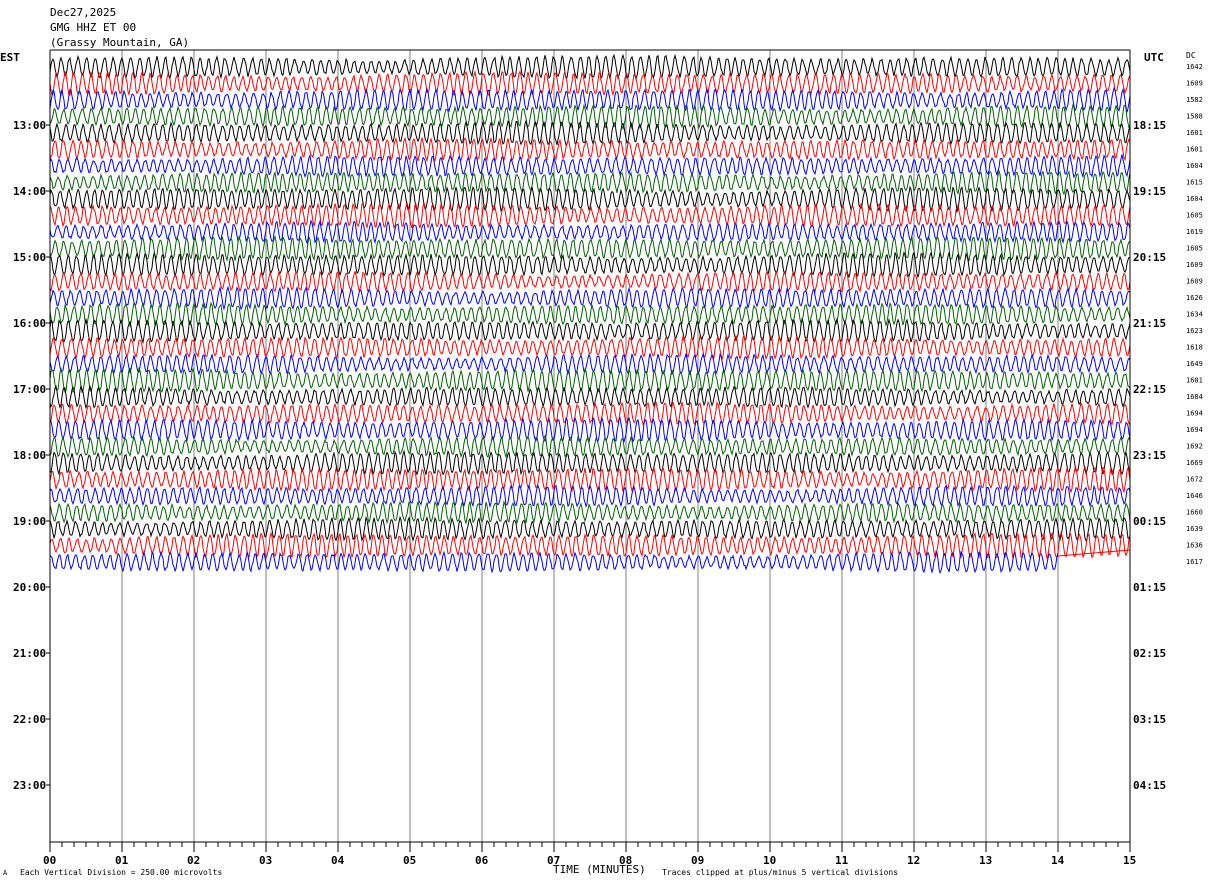  I want to click on dc-label: DC, so click(1191, 55).